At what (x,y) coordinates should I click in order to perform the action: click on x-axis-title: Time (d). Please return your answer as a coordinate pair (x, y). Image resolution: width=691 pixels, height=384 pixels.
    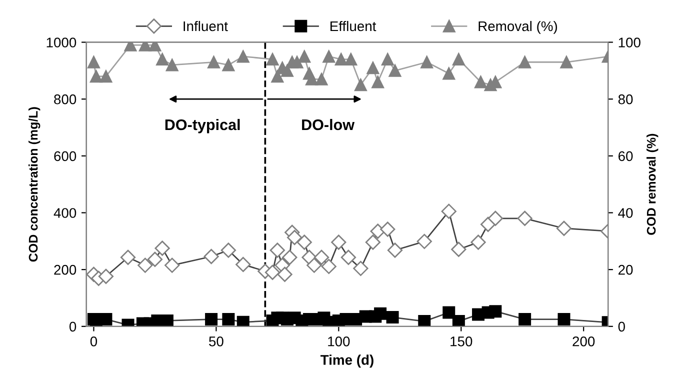
    Looking at the image, I should click on (347, 361).